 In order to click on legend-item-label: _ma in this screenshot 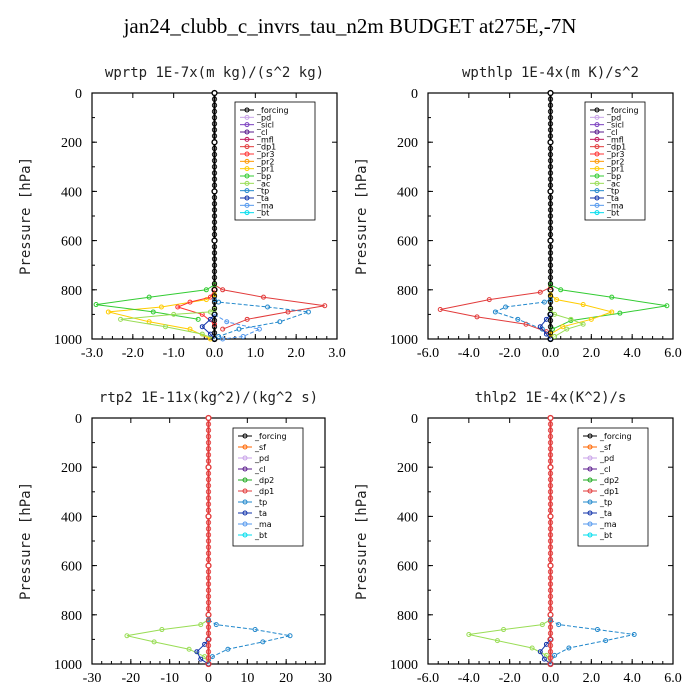, I will do `click(615, 205)`.